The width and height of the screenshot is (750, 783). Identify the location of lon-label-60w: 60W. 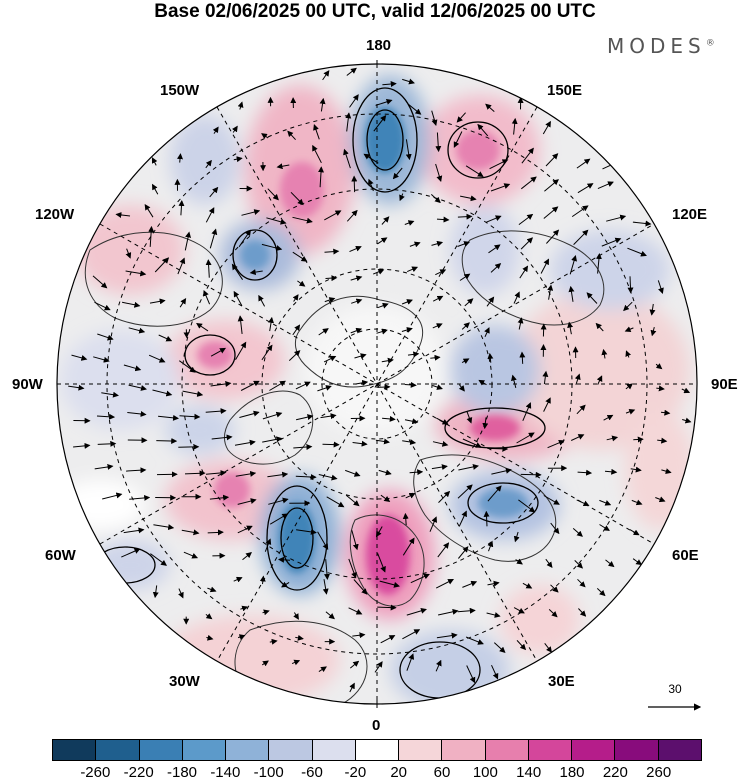
(60, 555).